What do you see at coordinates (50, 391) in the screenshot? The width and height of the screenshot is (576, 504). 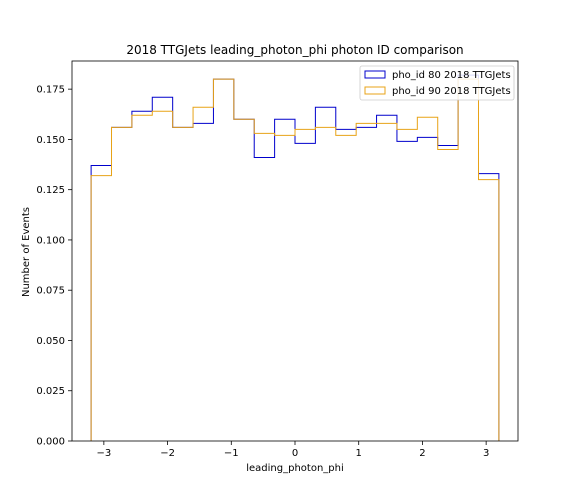 I see `y-tick-label: 0.025` at bounding box center [50, 391].